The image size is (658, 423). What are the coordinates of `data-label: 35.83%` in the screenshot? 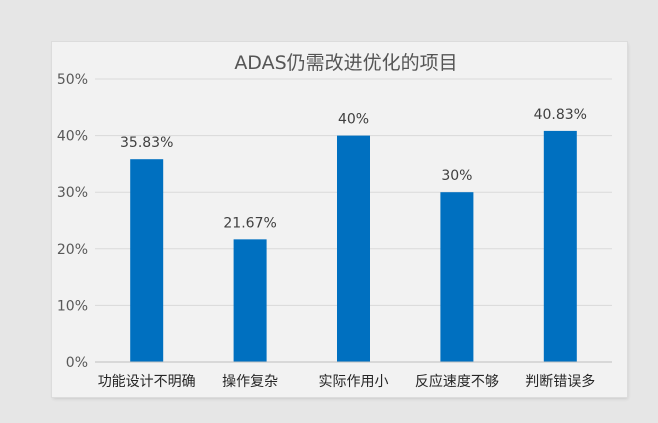 It's located at (146, 143).